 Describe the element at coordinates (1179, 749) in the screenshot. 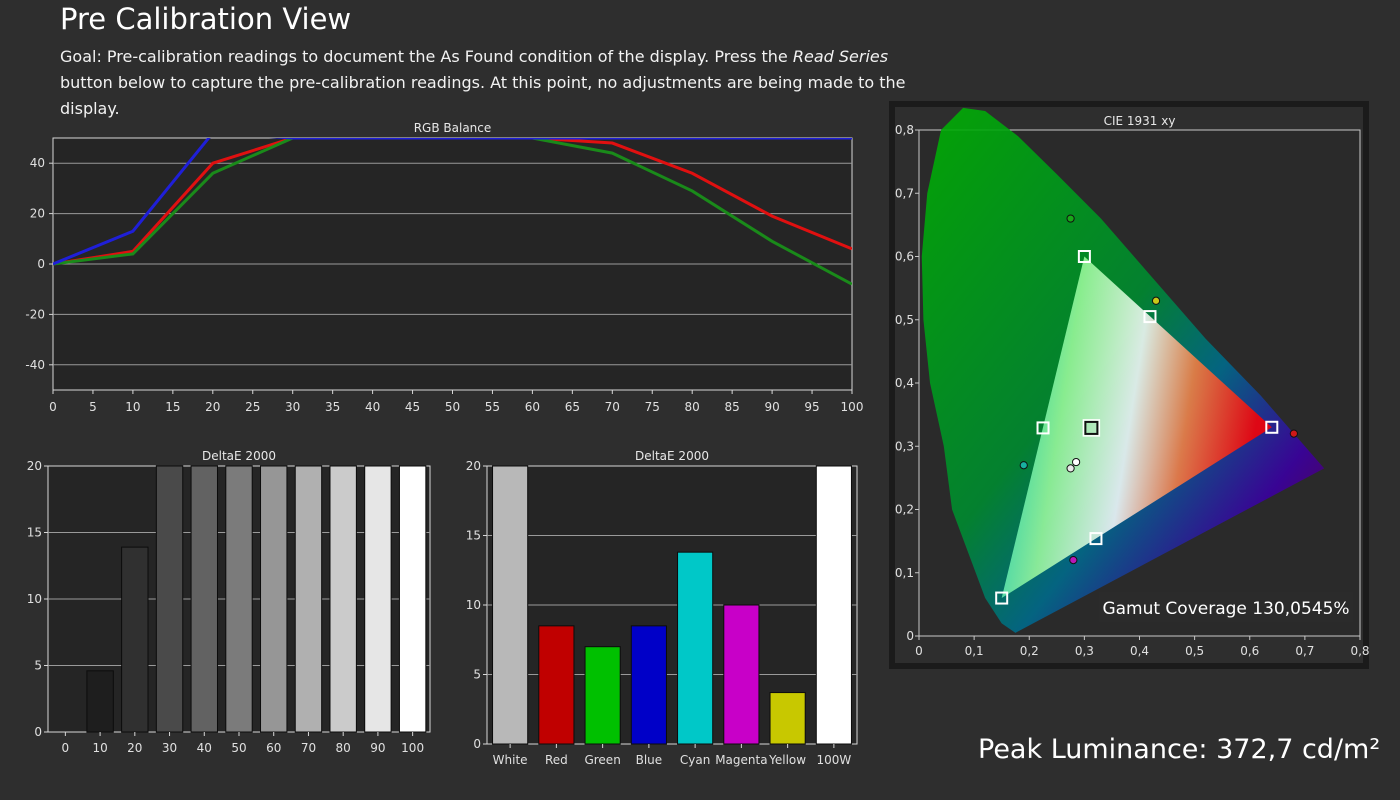

I see `peak-luminance: Peak Luminance: 372,7 cd/m²` at that location.